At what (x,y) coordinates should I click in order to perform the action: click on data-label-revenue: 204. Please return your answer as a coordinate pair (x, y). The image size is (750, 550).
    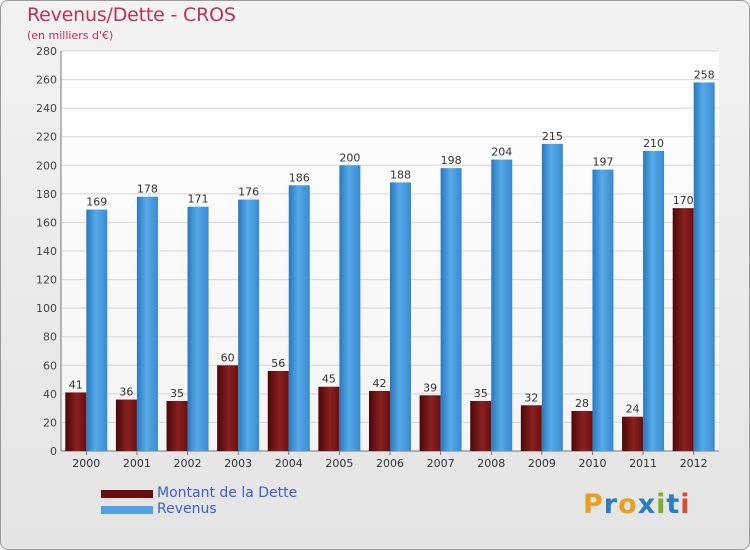
    Looking at the image, I should click on (501, 152).